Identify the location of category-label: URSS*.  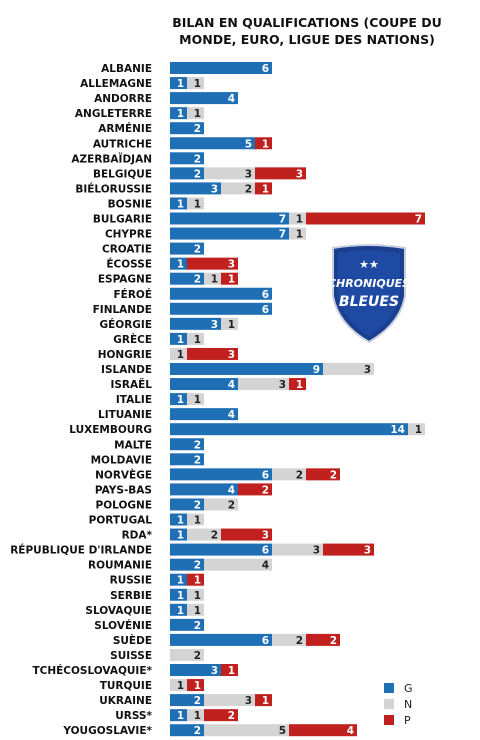
(133, 716).